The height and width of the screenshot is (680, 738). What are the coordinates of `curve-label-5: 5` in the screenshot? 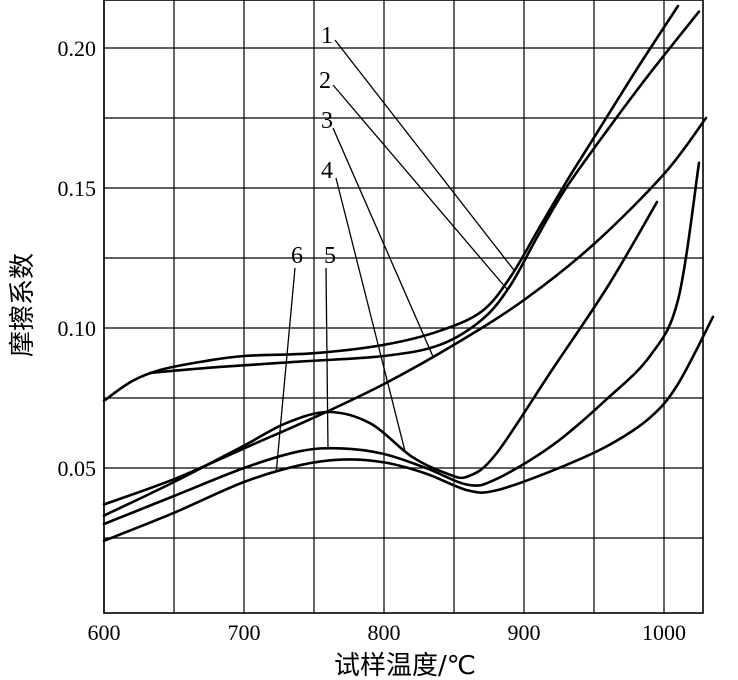 It's located at (330, 256).